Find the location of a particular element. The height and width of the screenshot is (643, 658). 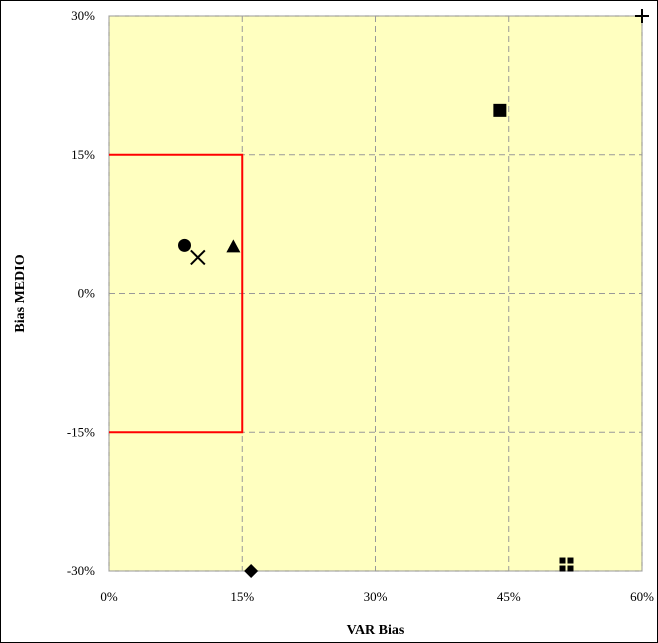

plus-marker is located at coordinates (642, 16).